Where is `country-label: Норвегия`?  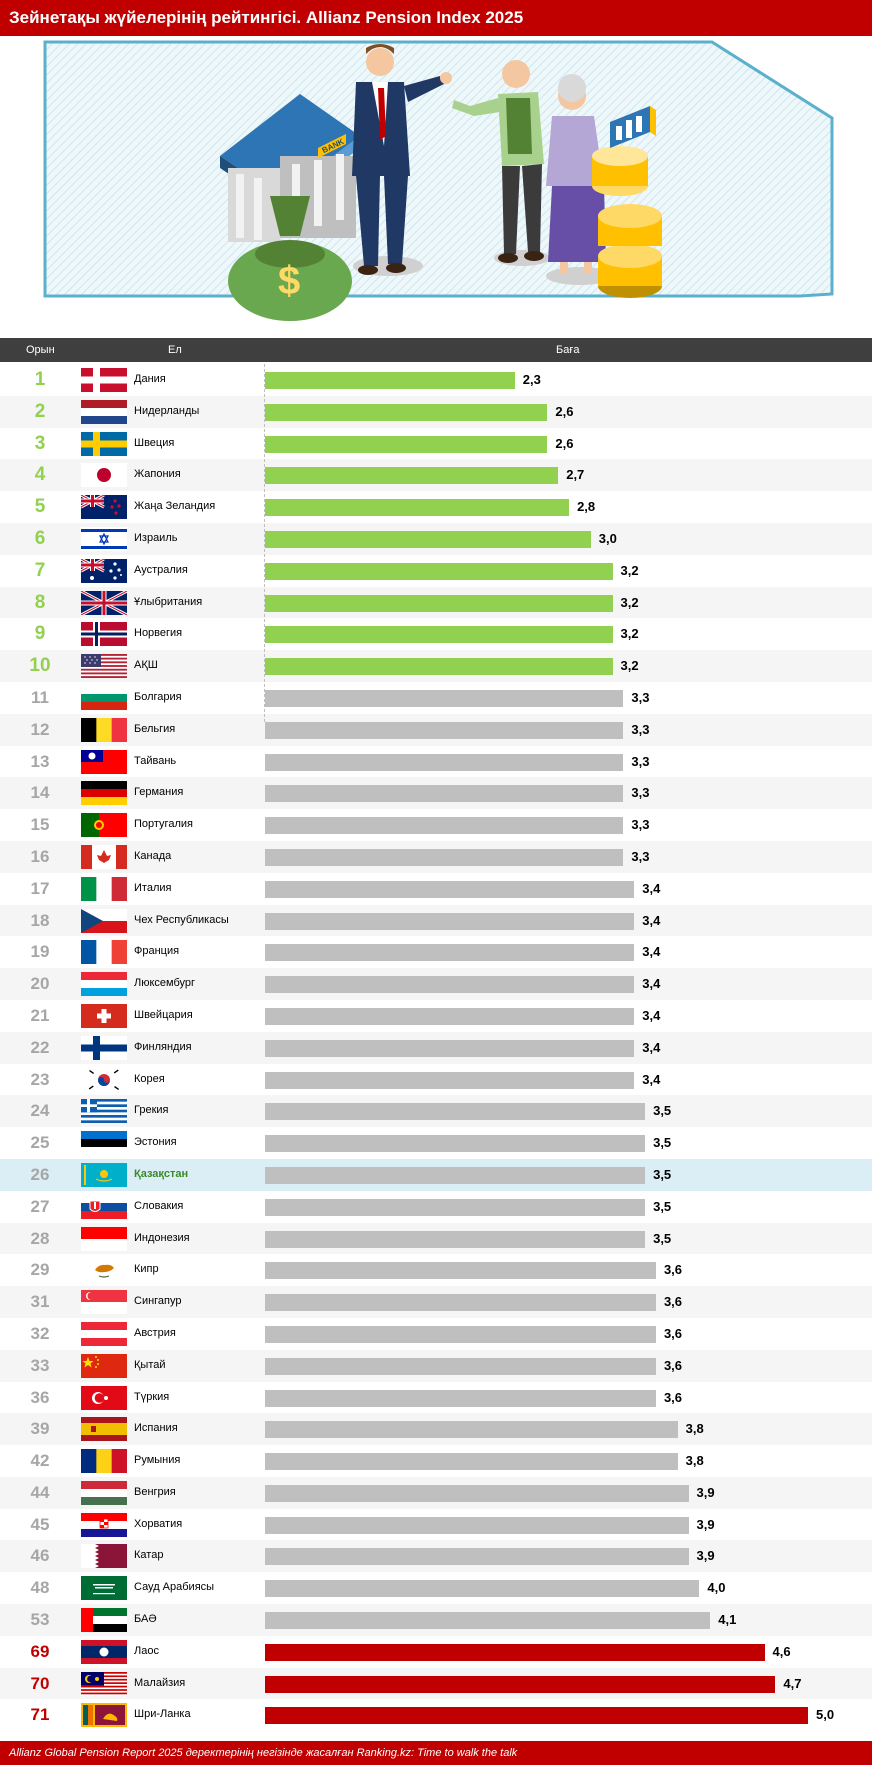 country-label: Норвегия is located at coordinates (158, 633).